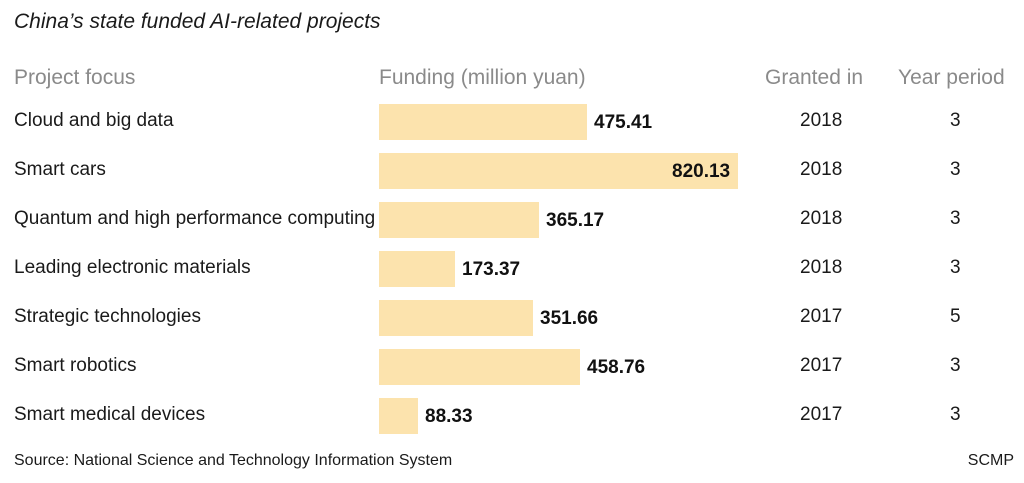 The width and height of the screenshot is (1024, 483). I want to click on table-row: Leading electronic materials 173.37 2018 3, so click(512, 271).